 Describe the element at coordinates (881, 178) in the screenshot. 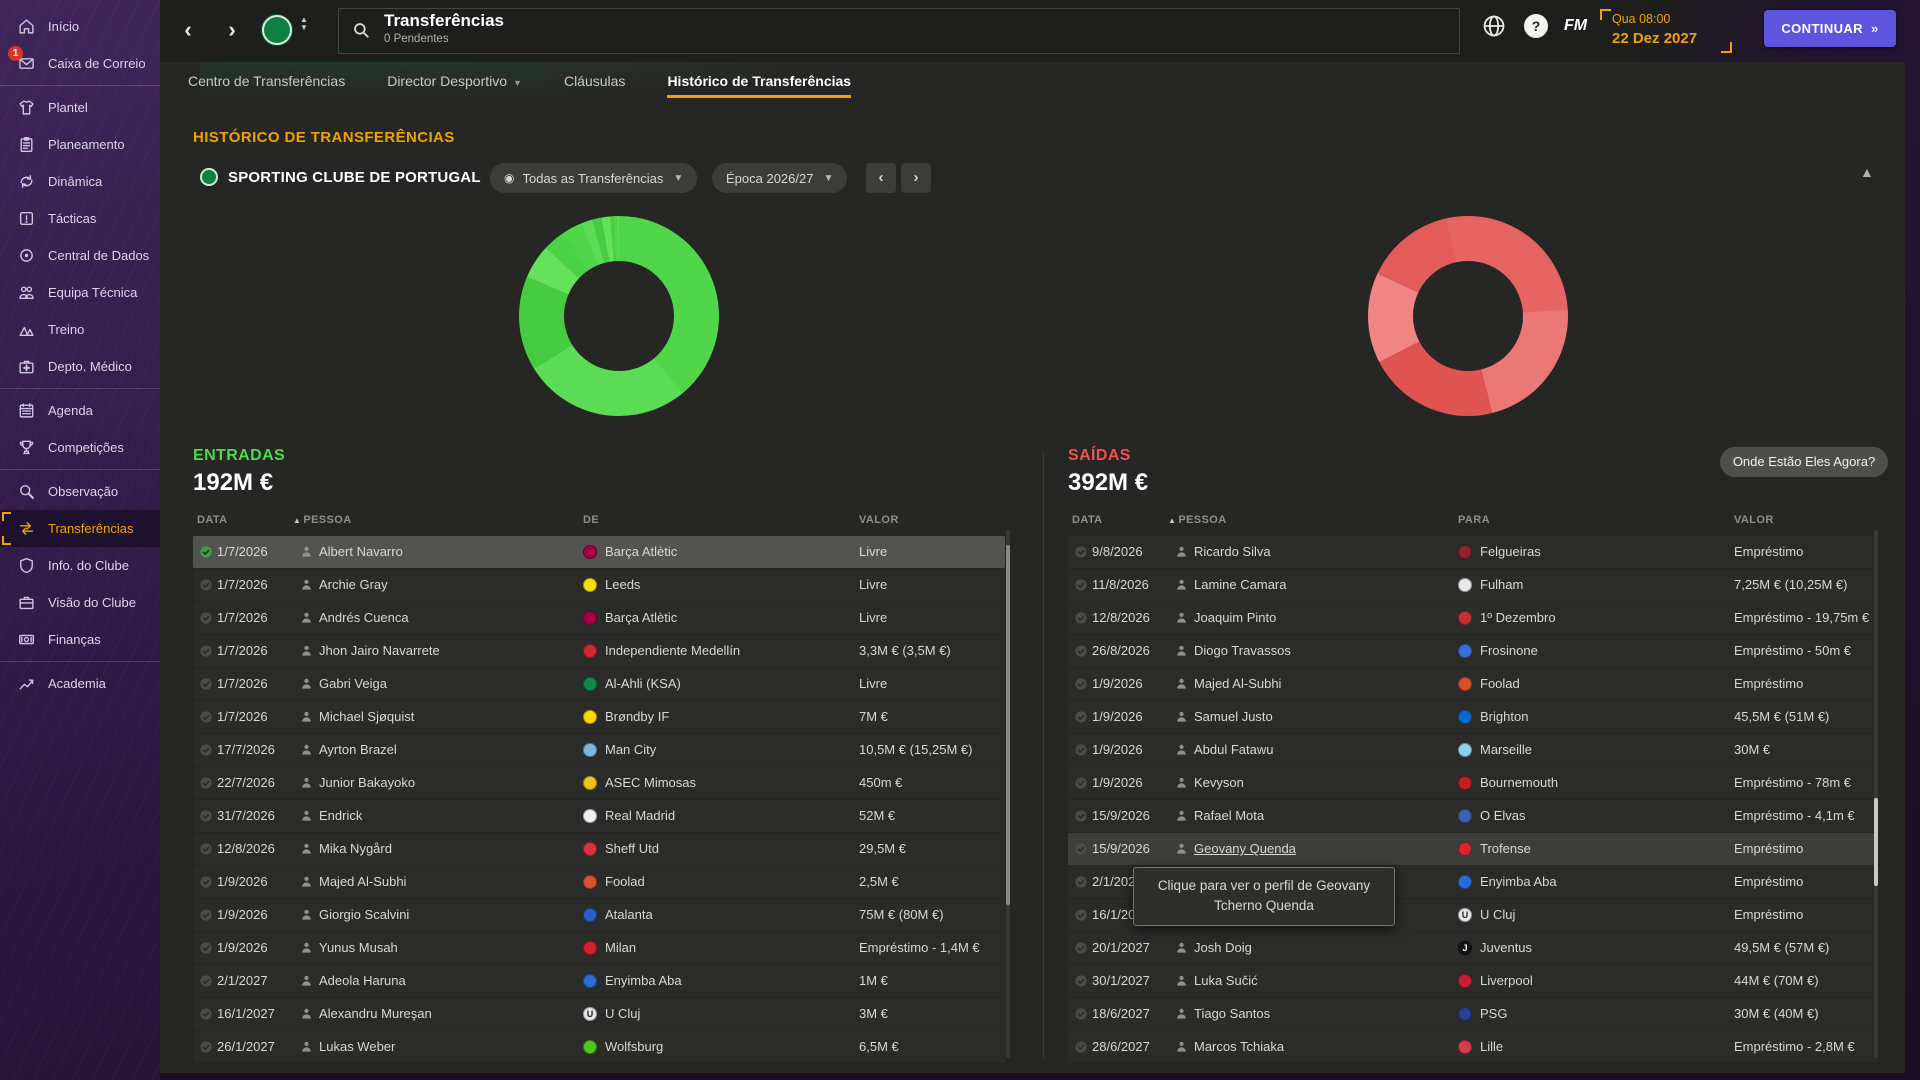

I see `previous-season-button: ‹` at that location.